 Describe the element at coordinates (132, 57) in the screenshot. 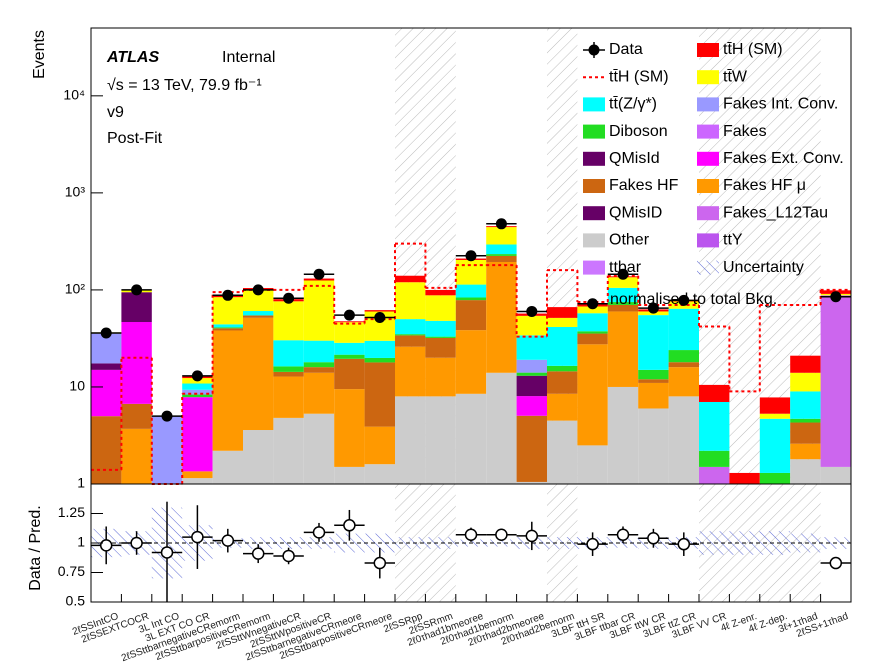

I see `experiment-label: ATLAS` at that location.